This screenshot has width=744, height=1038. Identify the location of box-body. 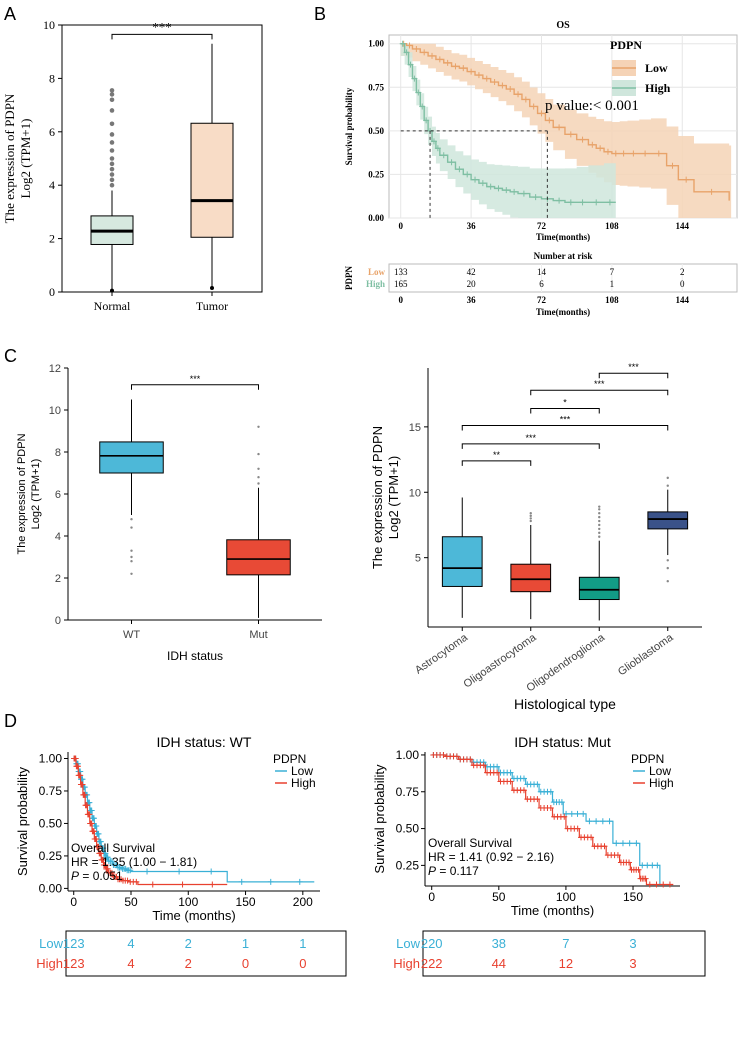
(131, 457).